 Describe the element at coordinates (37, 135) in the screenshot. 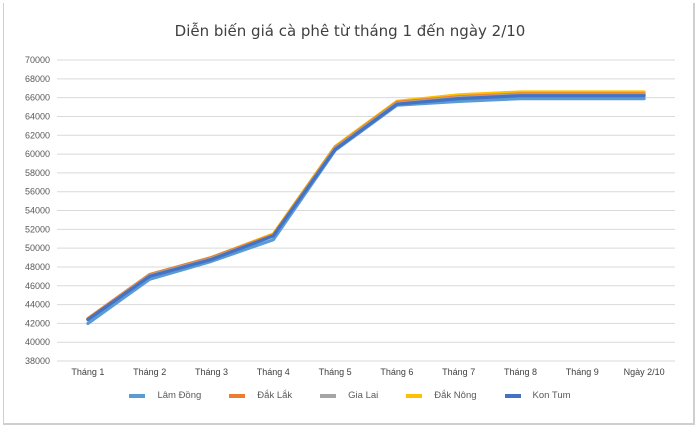

I see `y-tick-label: 62000` at that location.